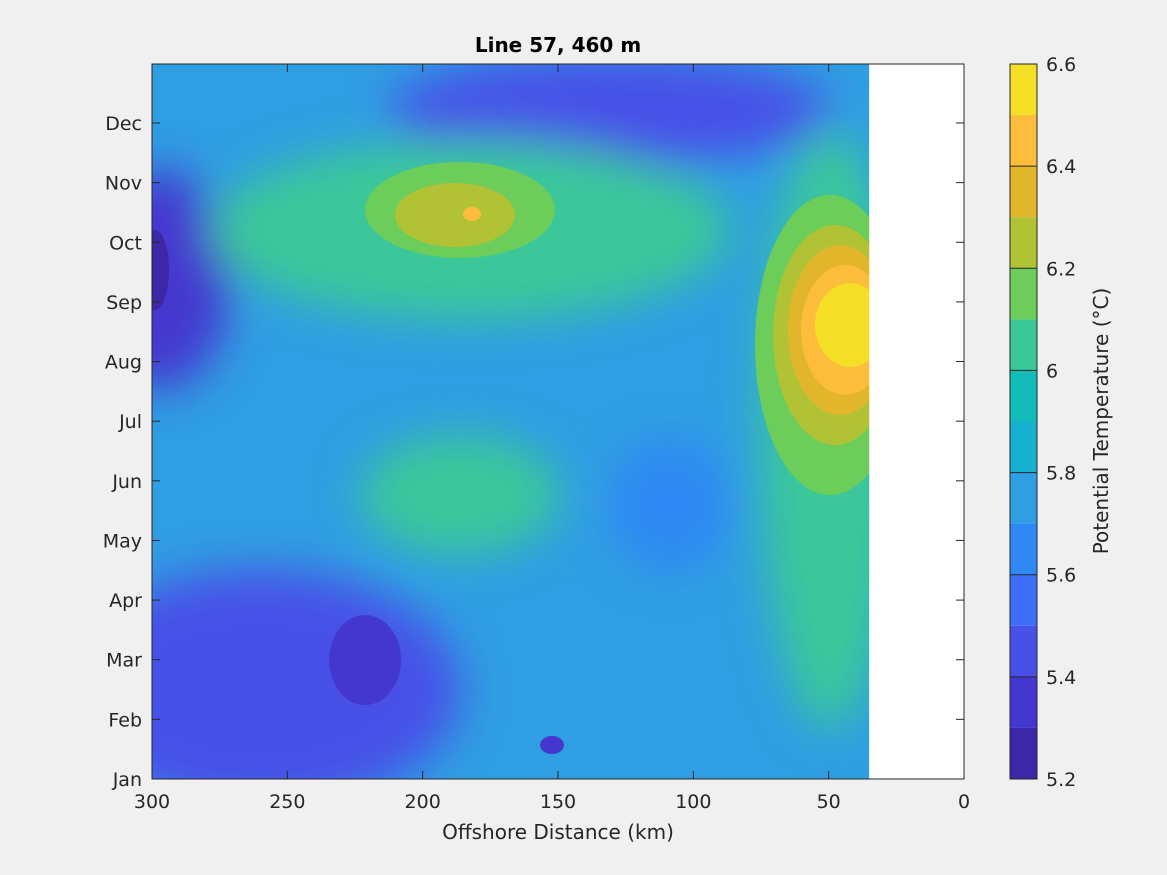  What do you see at coordinates (1042, 422) in the screenshot?
I see `colorbar: 5.2 5.4 5.6 5.8 6 6.2 6.4 6.6` at bounding box center [1042, 422].